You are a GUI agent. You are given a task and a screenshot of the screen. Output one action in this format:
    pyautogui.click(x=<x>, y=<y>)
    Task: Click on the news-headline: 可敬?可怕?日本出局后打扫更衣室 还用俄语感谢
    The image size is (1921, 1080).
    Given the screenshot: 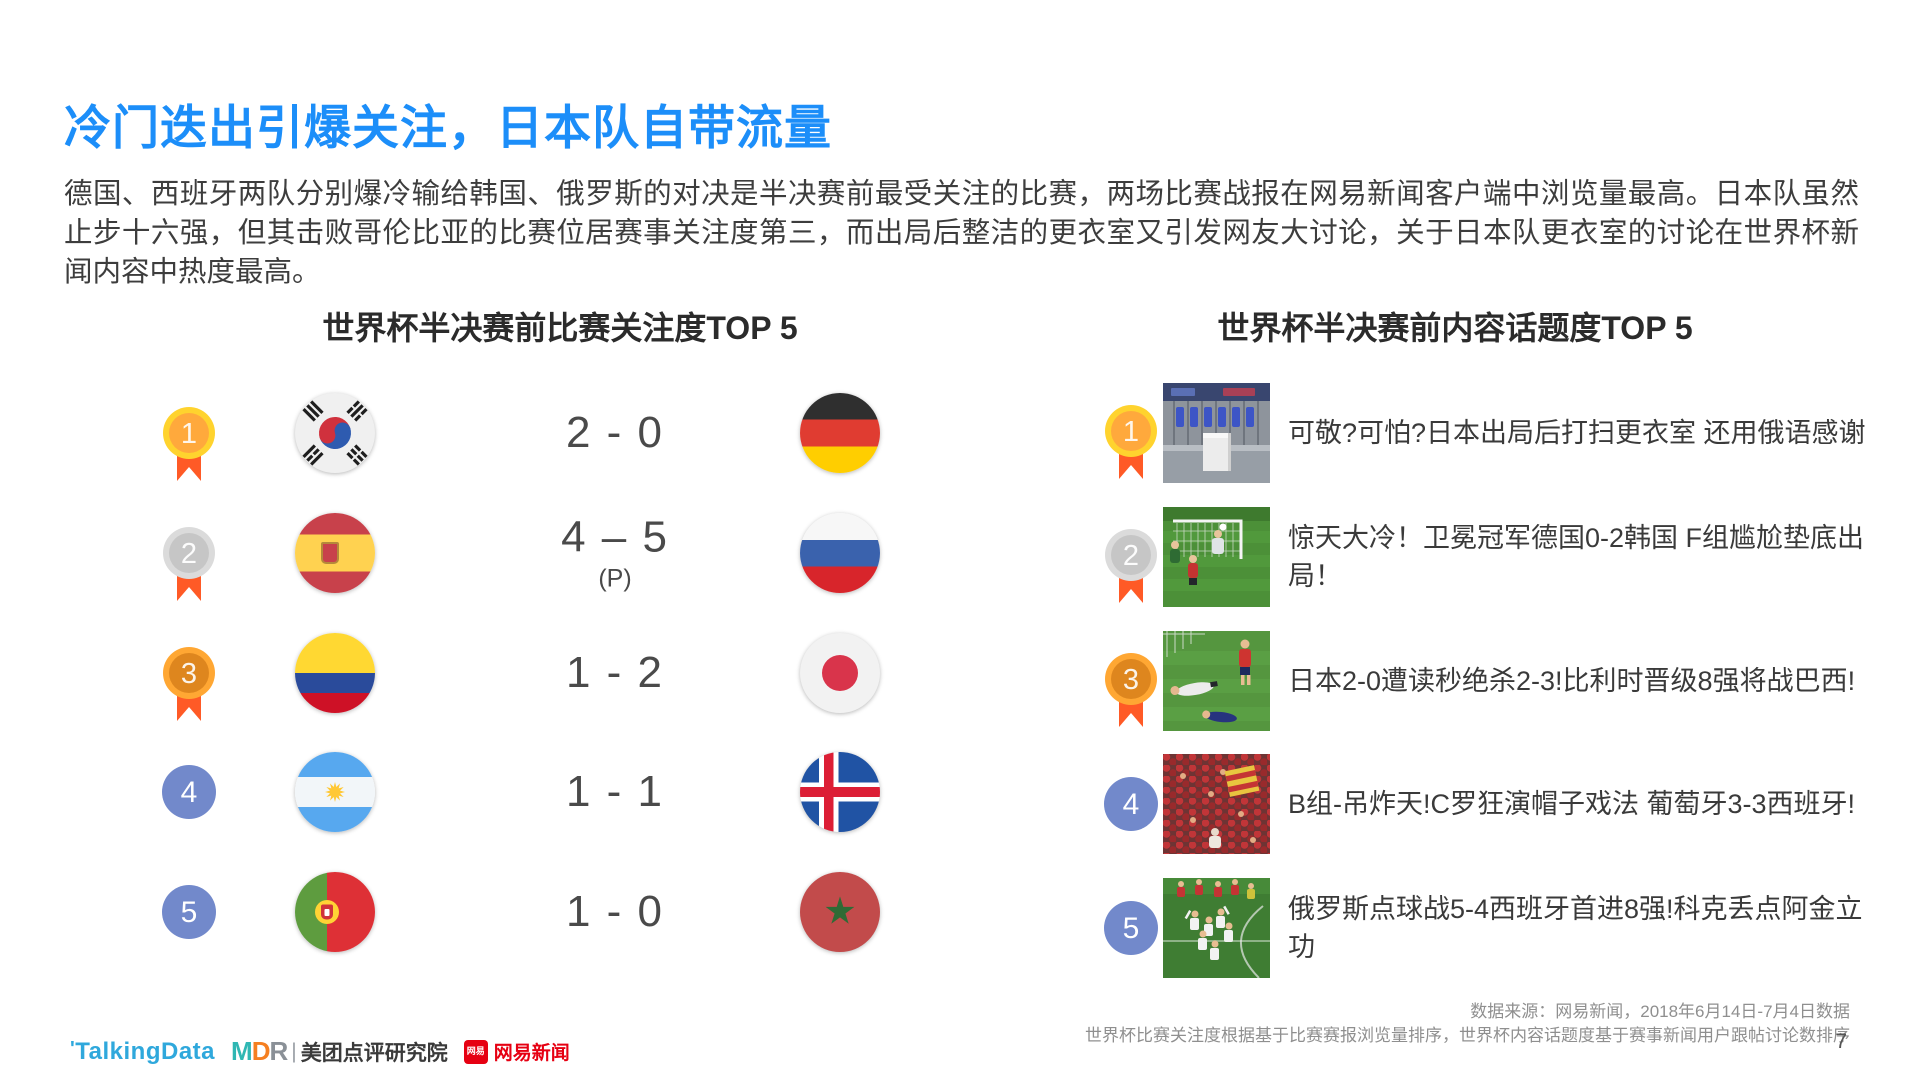 What is the action you would take?
    pyautogui.click(x=1577, y=433)
    